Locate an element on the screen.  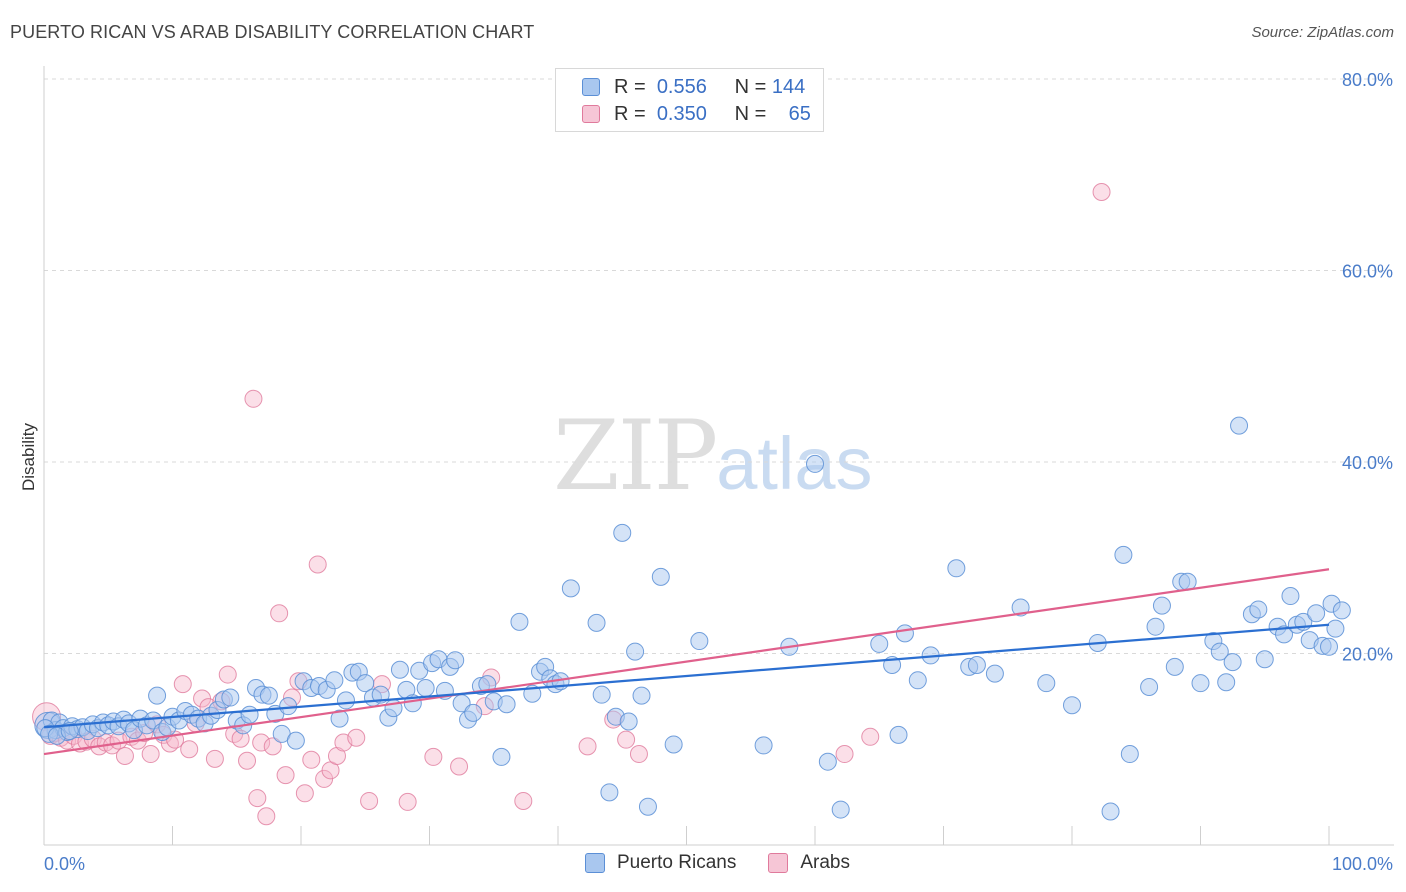
x-tick-label: 0.0% is located at coordinates (64, 864).